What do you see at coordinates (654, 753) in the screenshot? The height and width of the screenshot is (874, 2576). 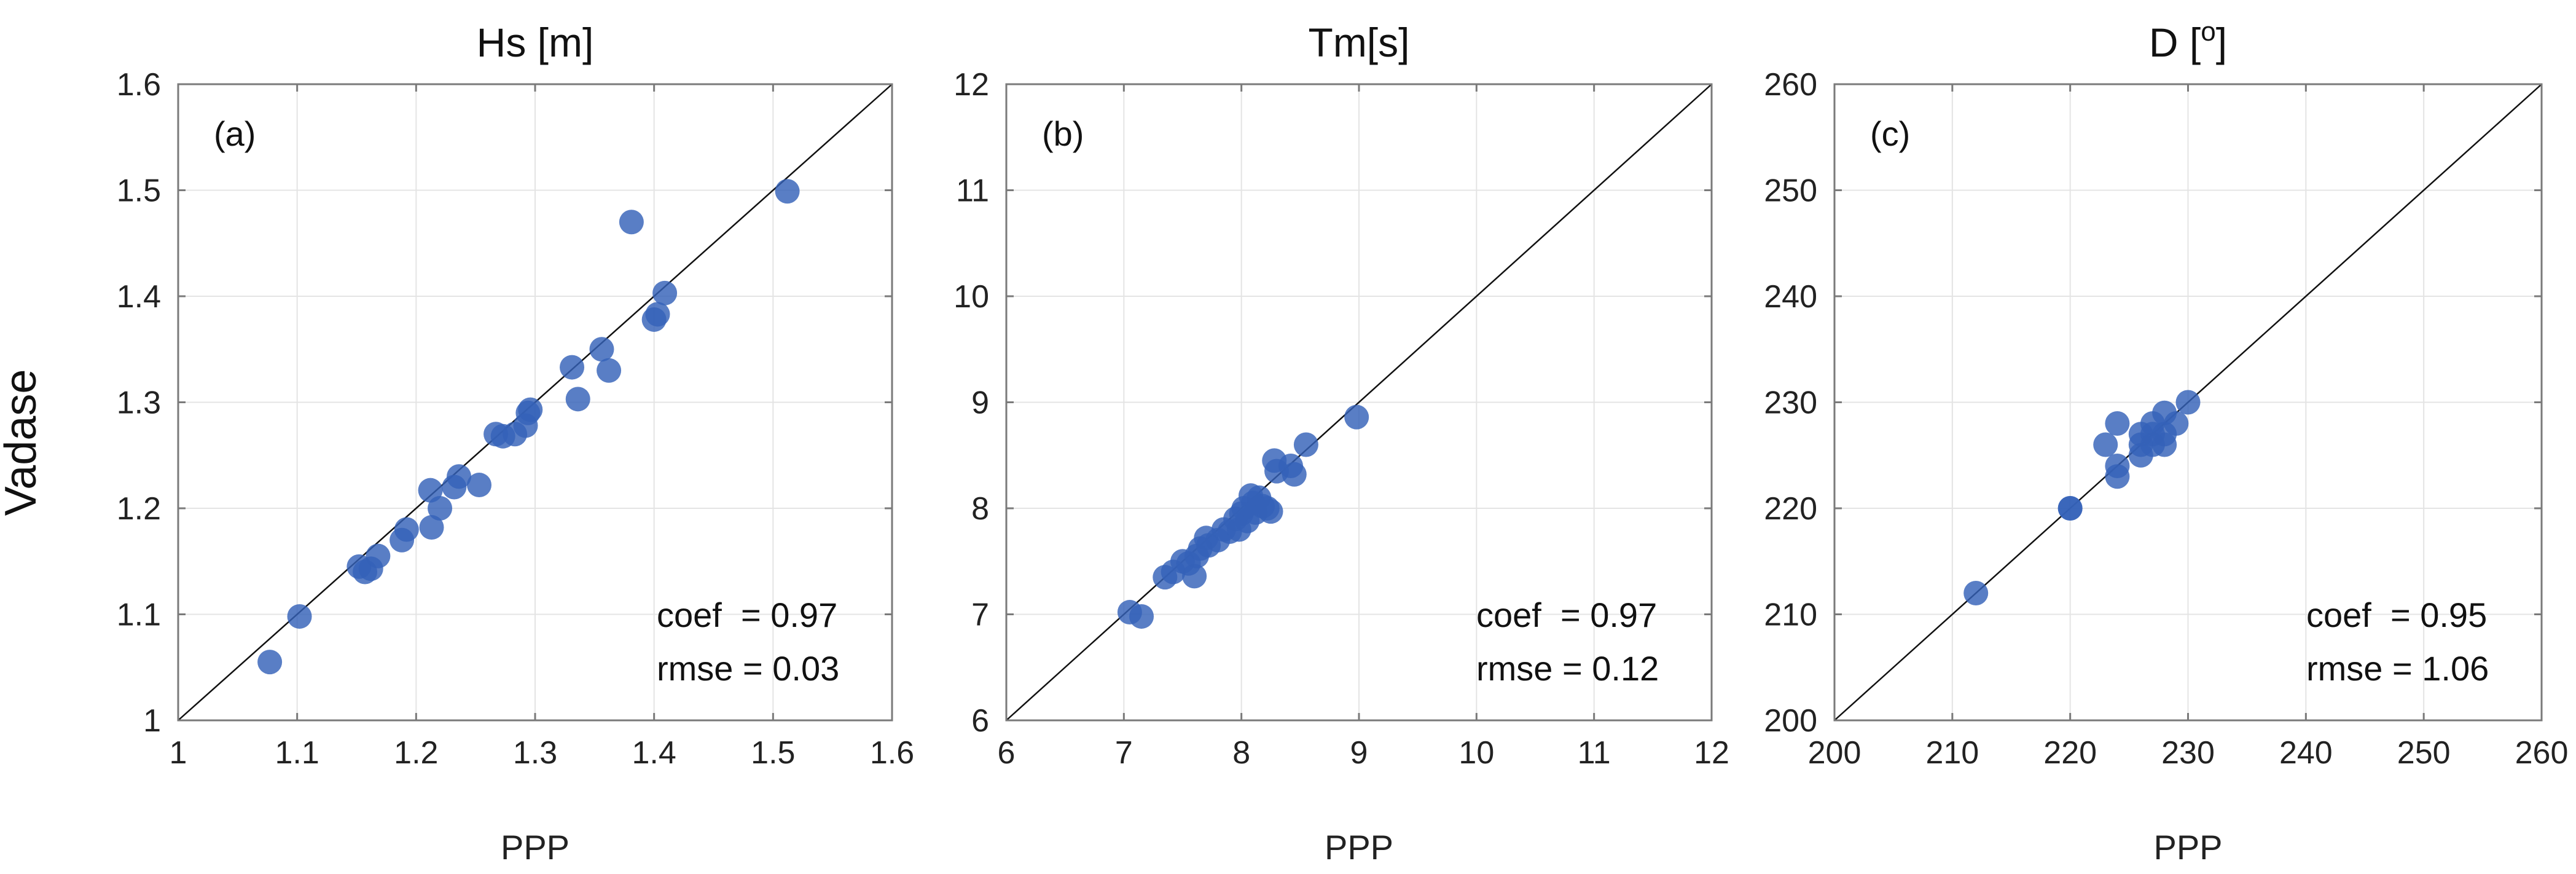 I see `panel-a-x-tick-label-4: 1.4` at bounding box center [654, 753].